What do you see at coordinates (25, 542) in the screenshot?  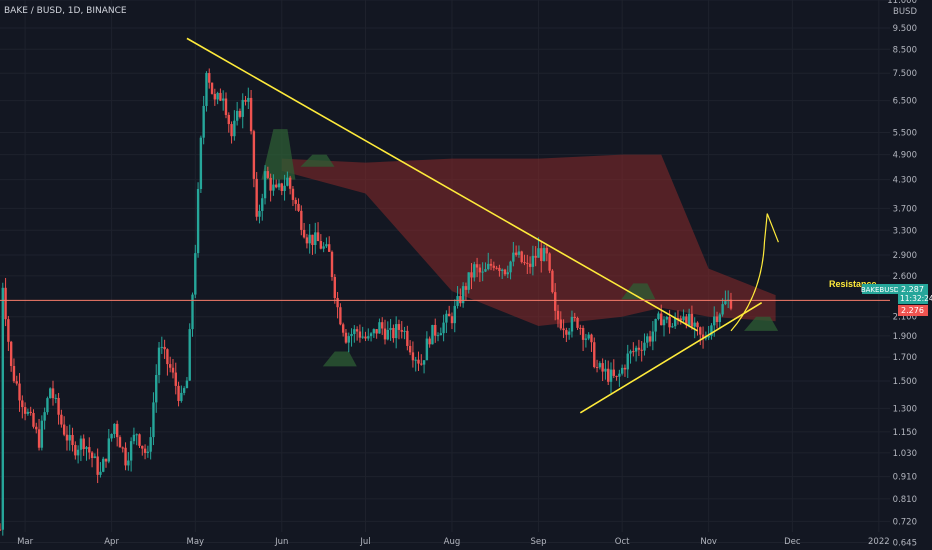 I see `time-tick-label: Mar` at bounding box center [25, 542].